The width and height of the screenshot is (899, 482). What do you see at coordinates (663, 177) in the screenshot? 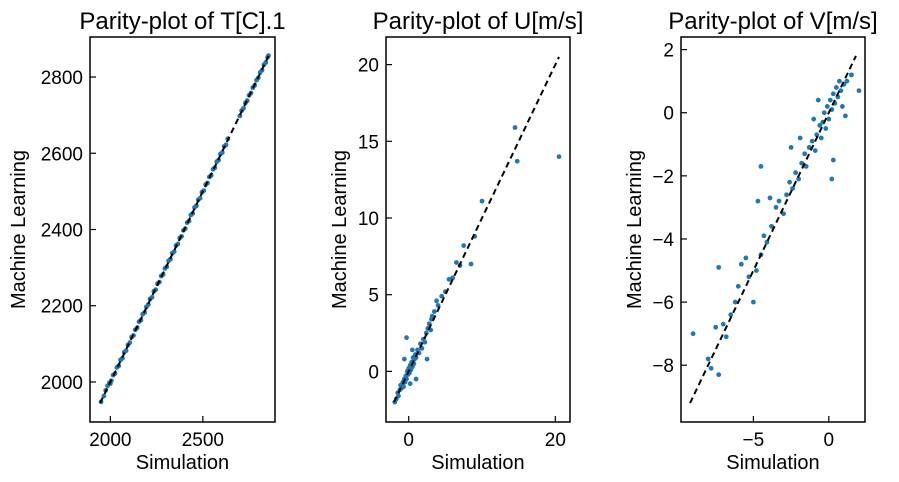
I see `y-tick-label: −2` at bounding box center [663, 177].